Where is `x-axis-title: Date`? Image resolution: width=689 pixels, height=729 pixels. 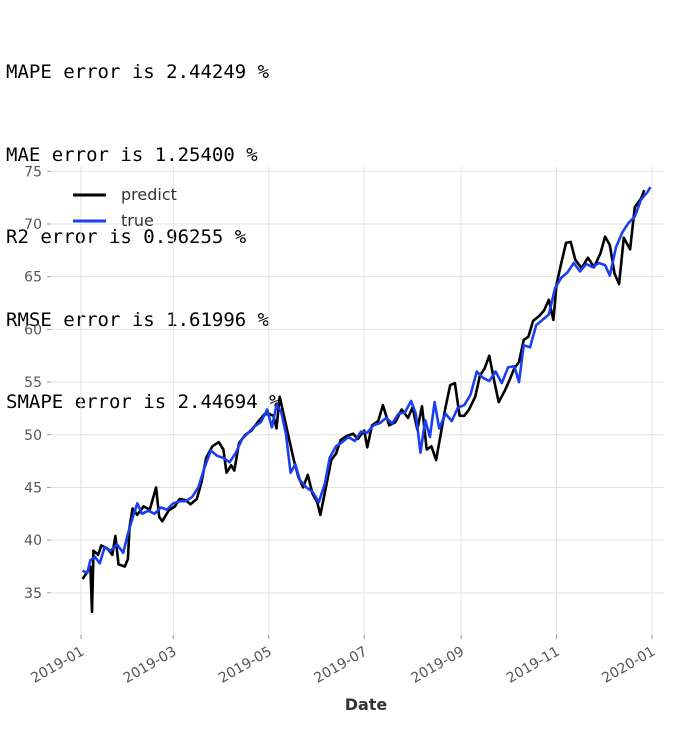
x-axis-title: Date is located at coordinates (366, 704).